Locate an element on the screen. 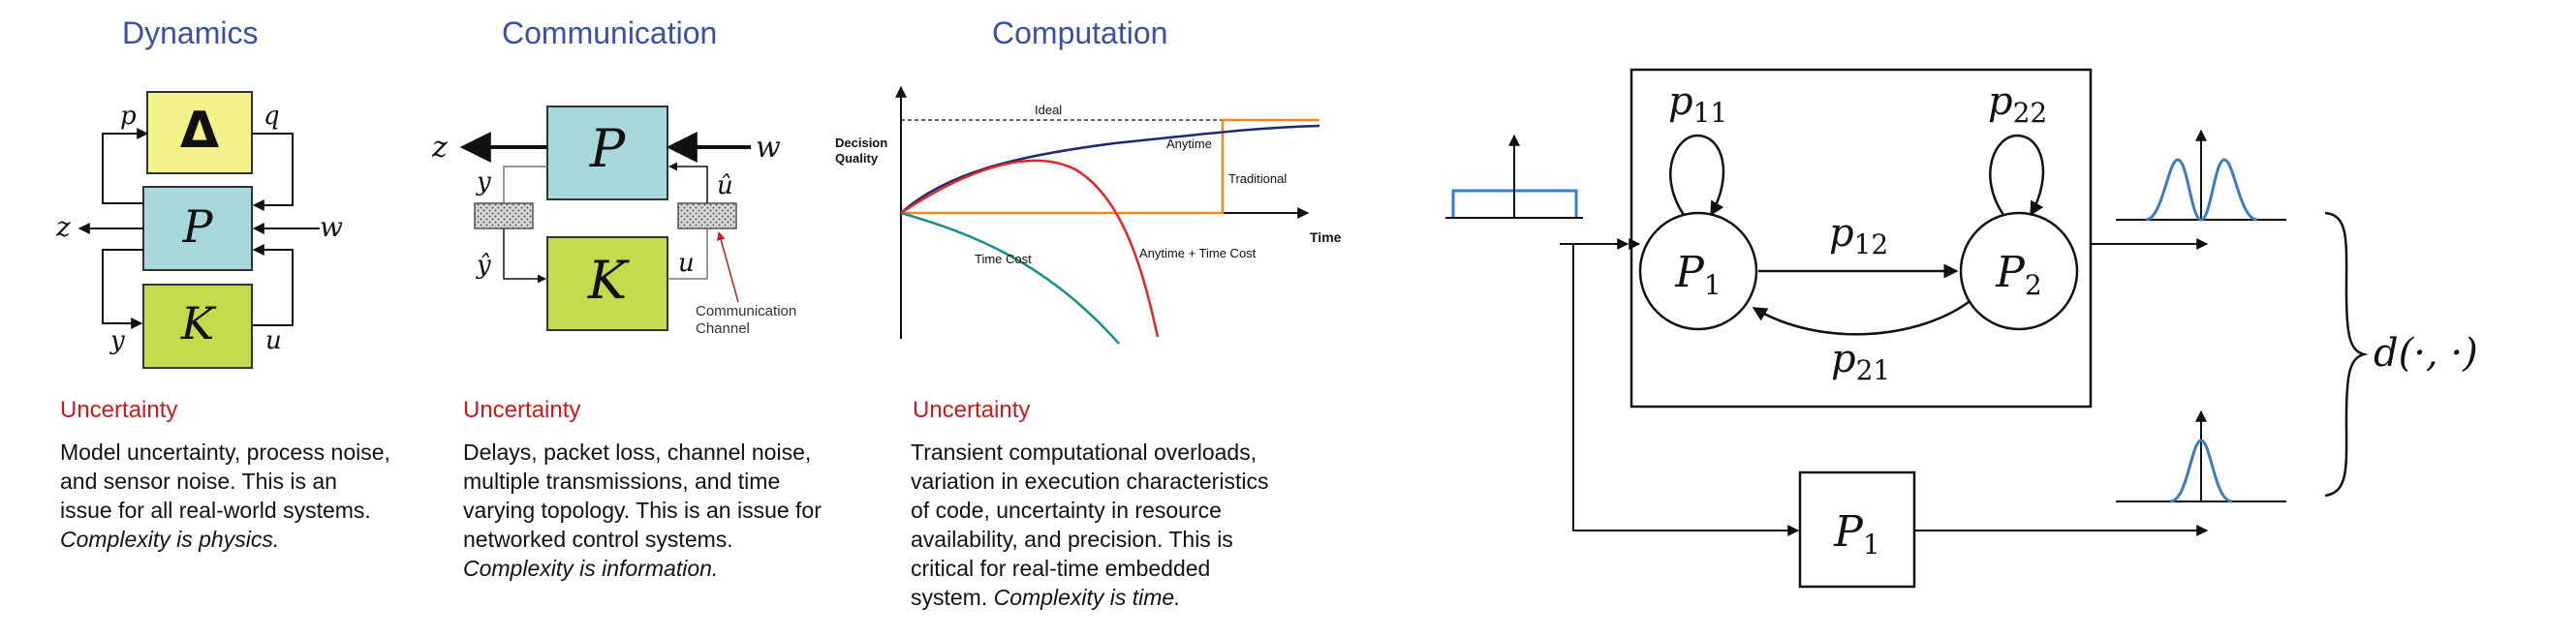  p21-label: p21 is located at coordinates (1860, 362).